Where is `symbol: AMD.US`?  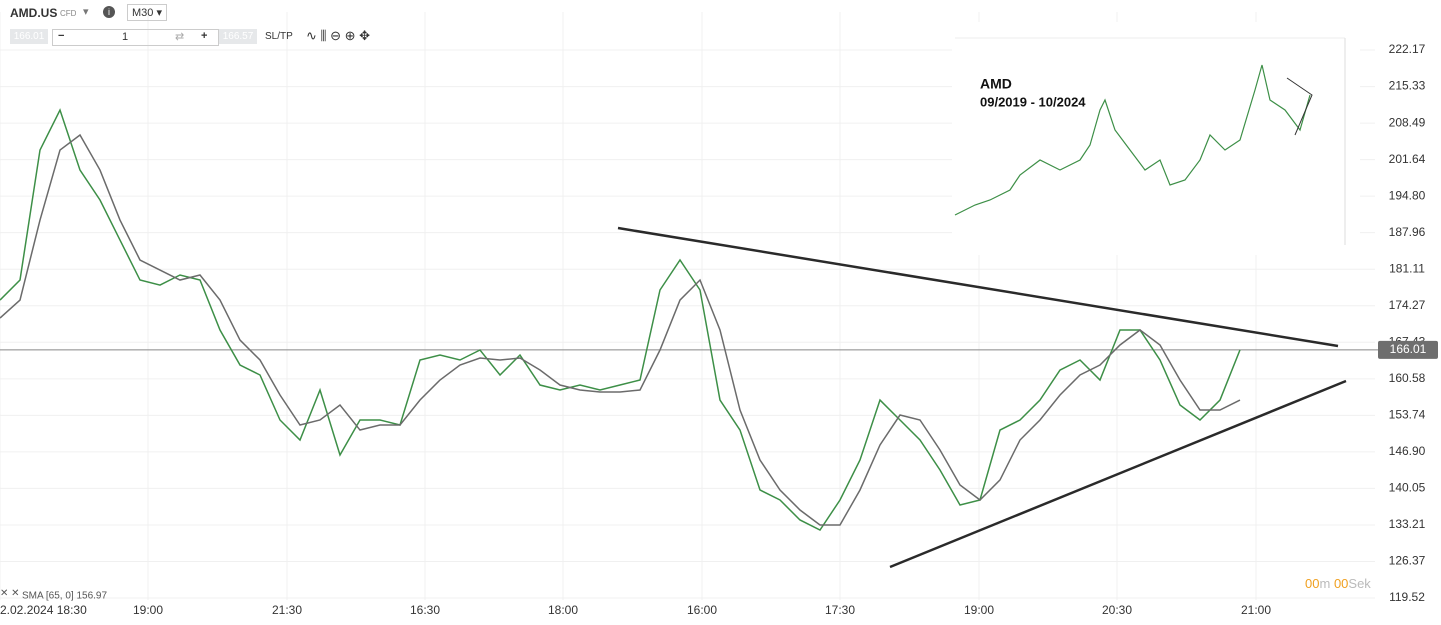
symbol: AMD.US is located at coordinates (34, 13).